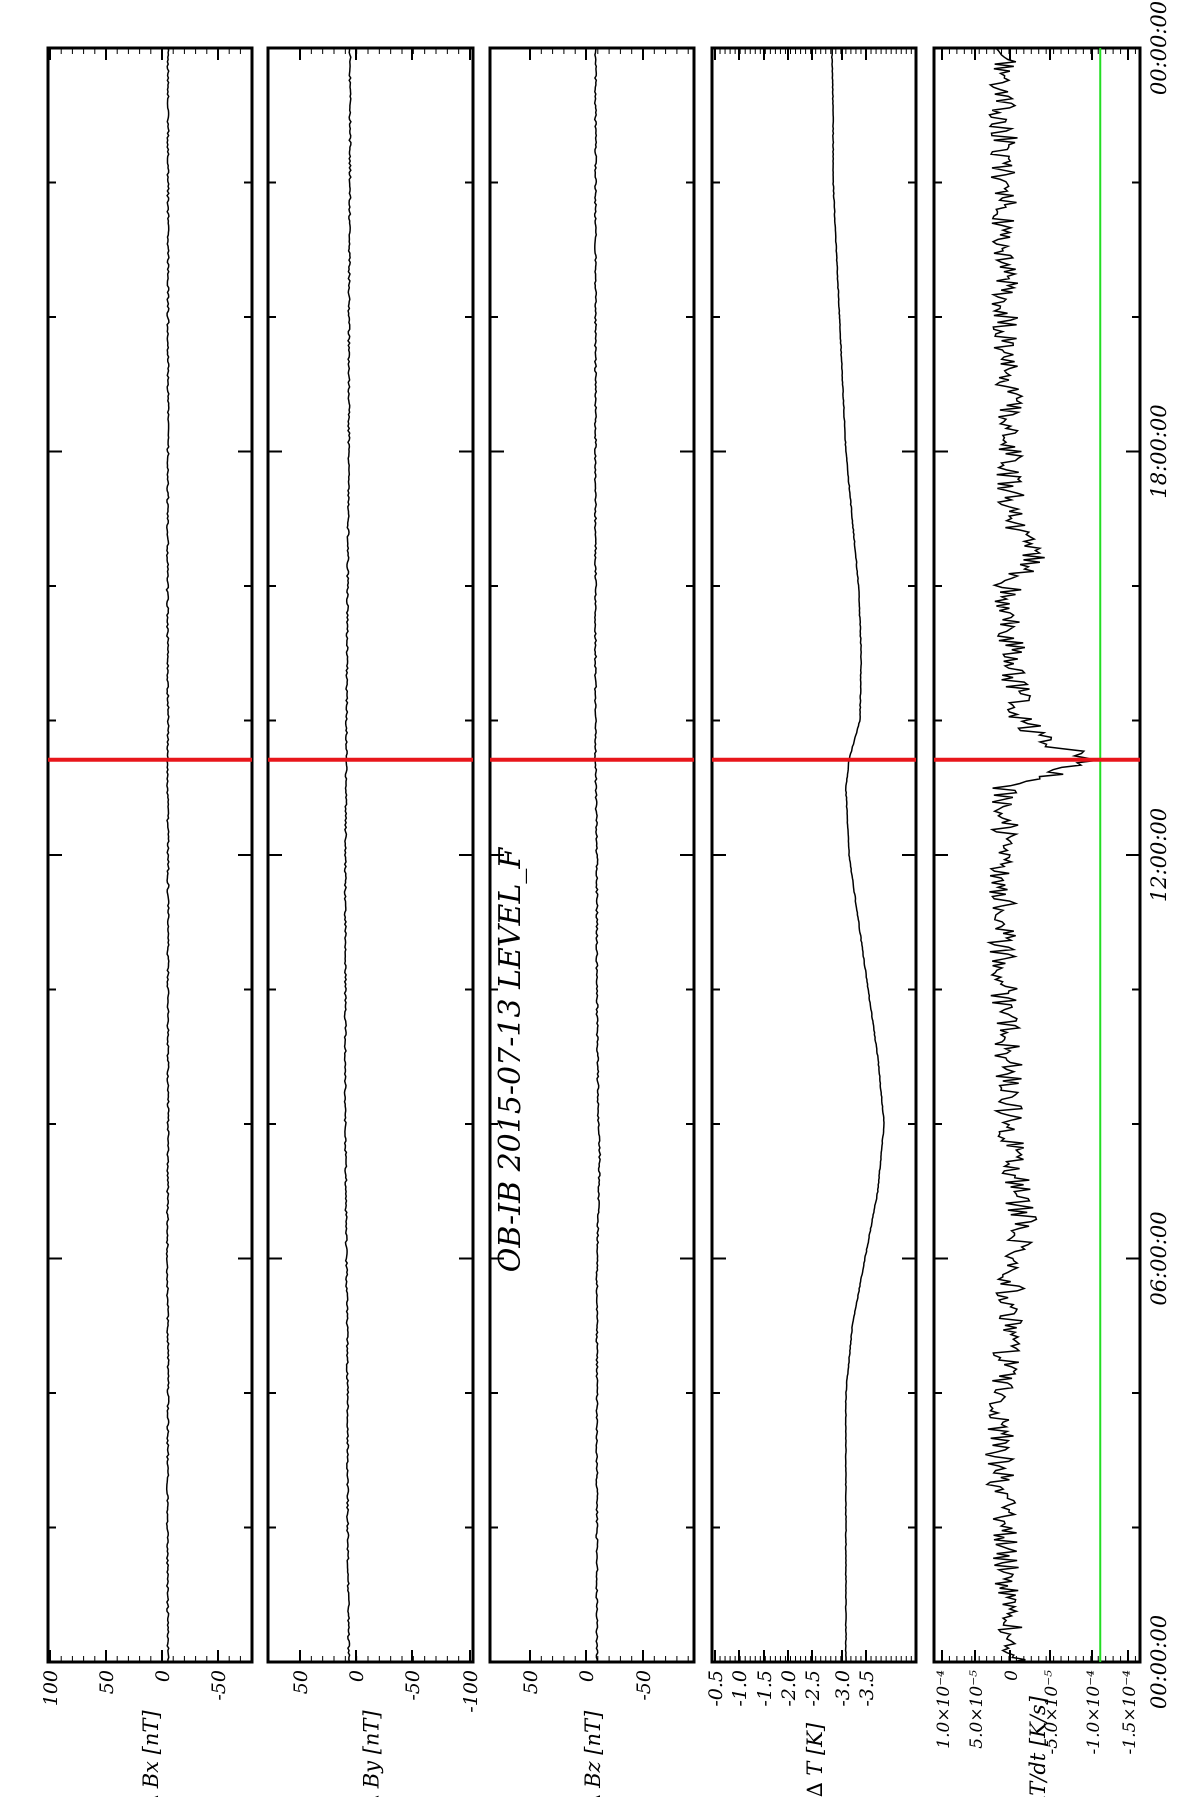  What do you see at coordinates (977, 1709) in the screenshot?
I see `value-tick-label: 5.0×10⁻⁵` at bounding box center [977, 1709].